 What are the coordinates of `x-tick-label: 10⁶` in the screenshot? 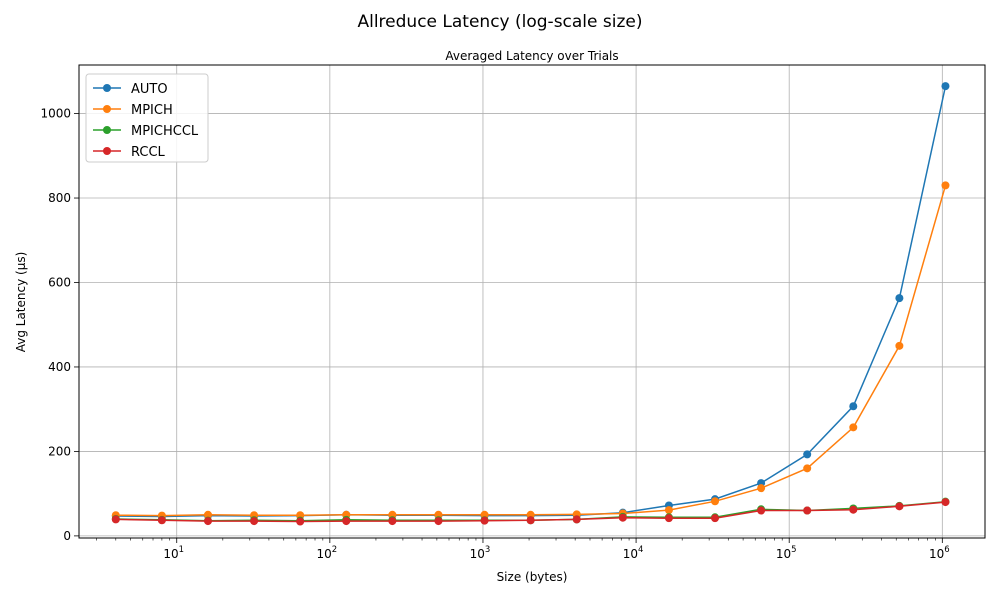 It's located at (939, 553).